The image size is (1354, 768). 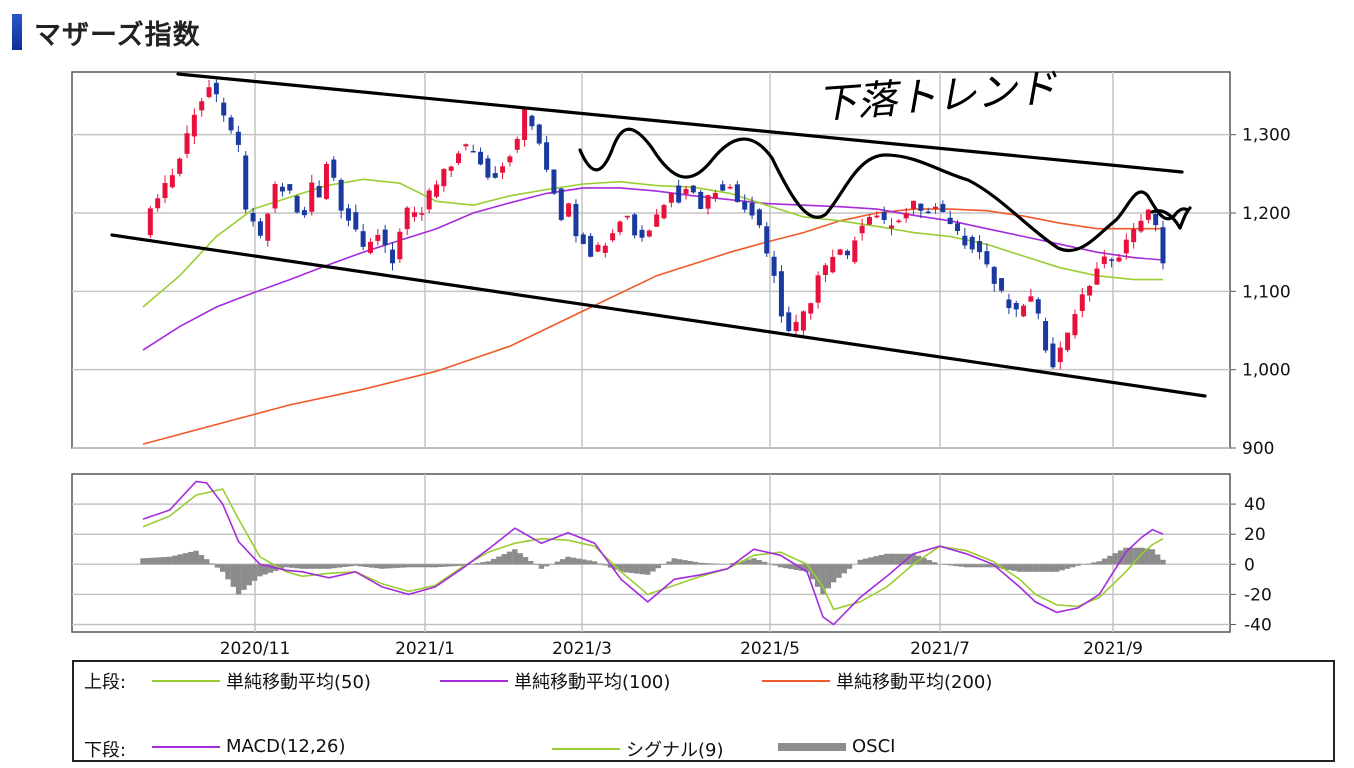 I want to click on legend-lower-head: 下段:, so click(x=105, y=750).